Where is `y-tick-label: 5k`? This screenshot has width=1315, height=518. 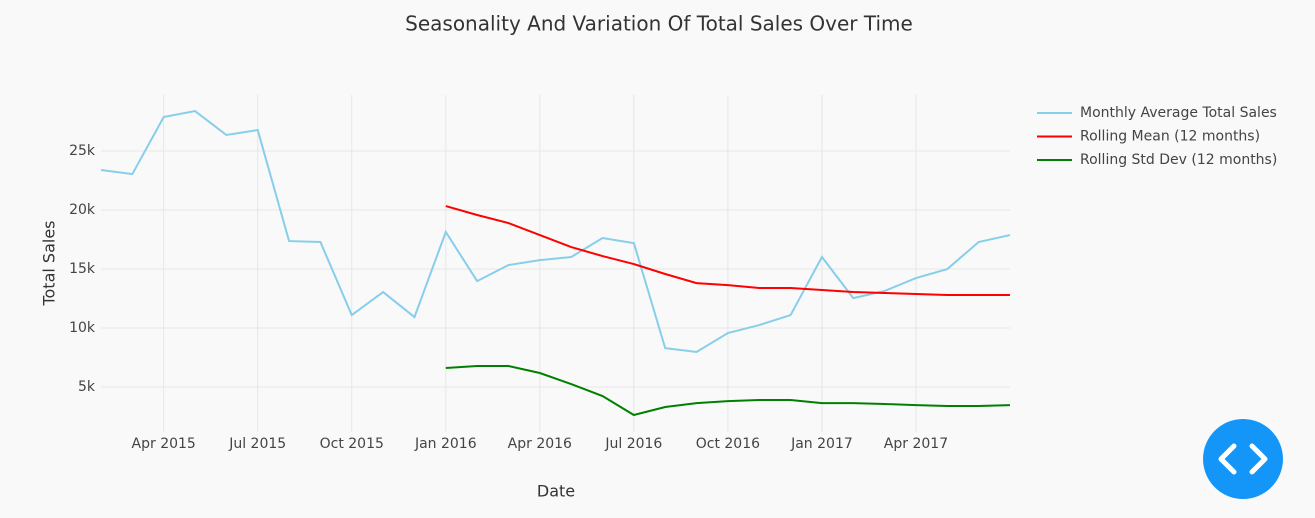
y-tick-label: 5k is located at coordinates (87, 387).